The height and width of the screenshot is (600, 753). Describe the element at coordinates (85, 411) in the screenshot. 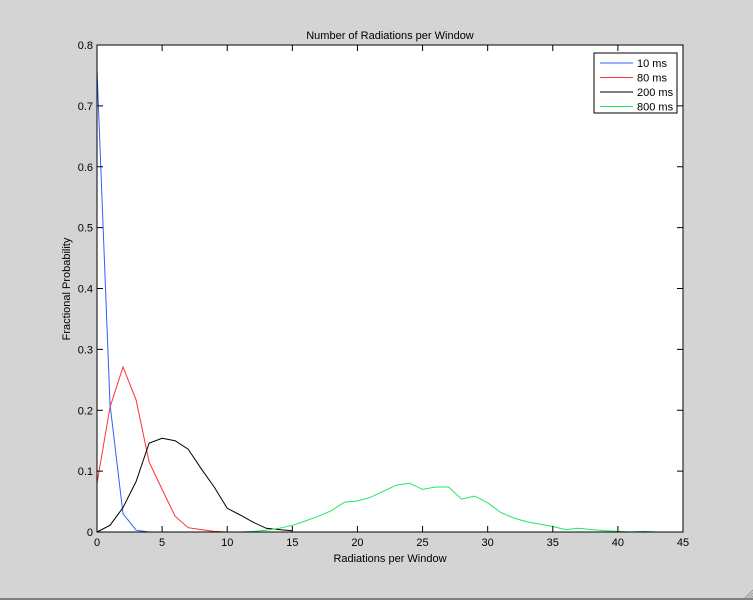

I see `y-tick-label: 0.2` at that location.